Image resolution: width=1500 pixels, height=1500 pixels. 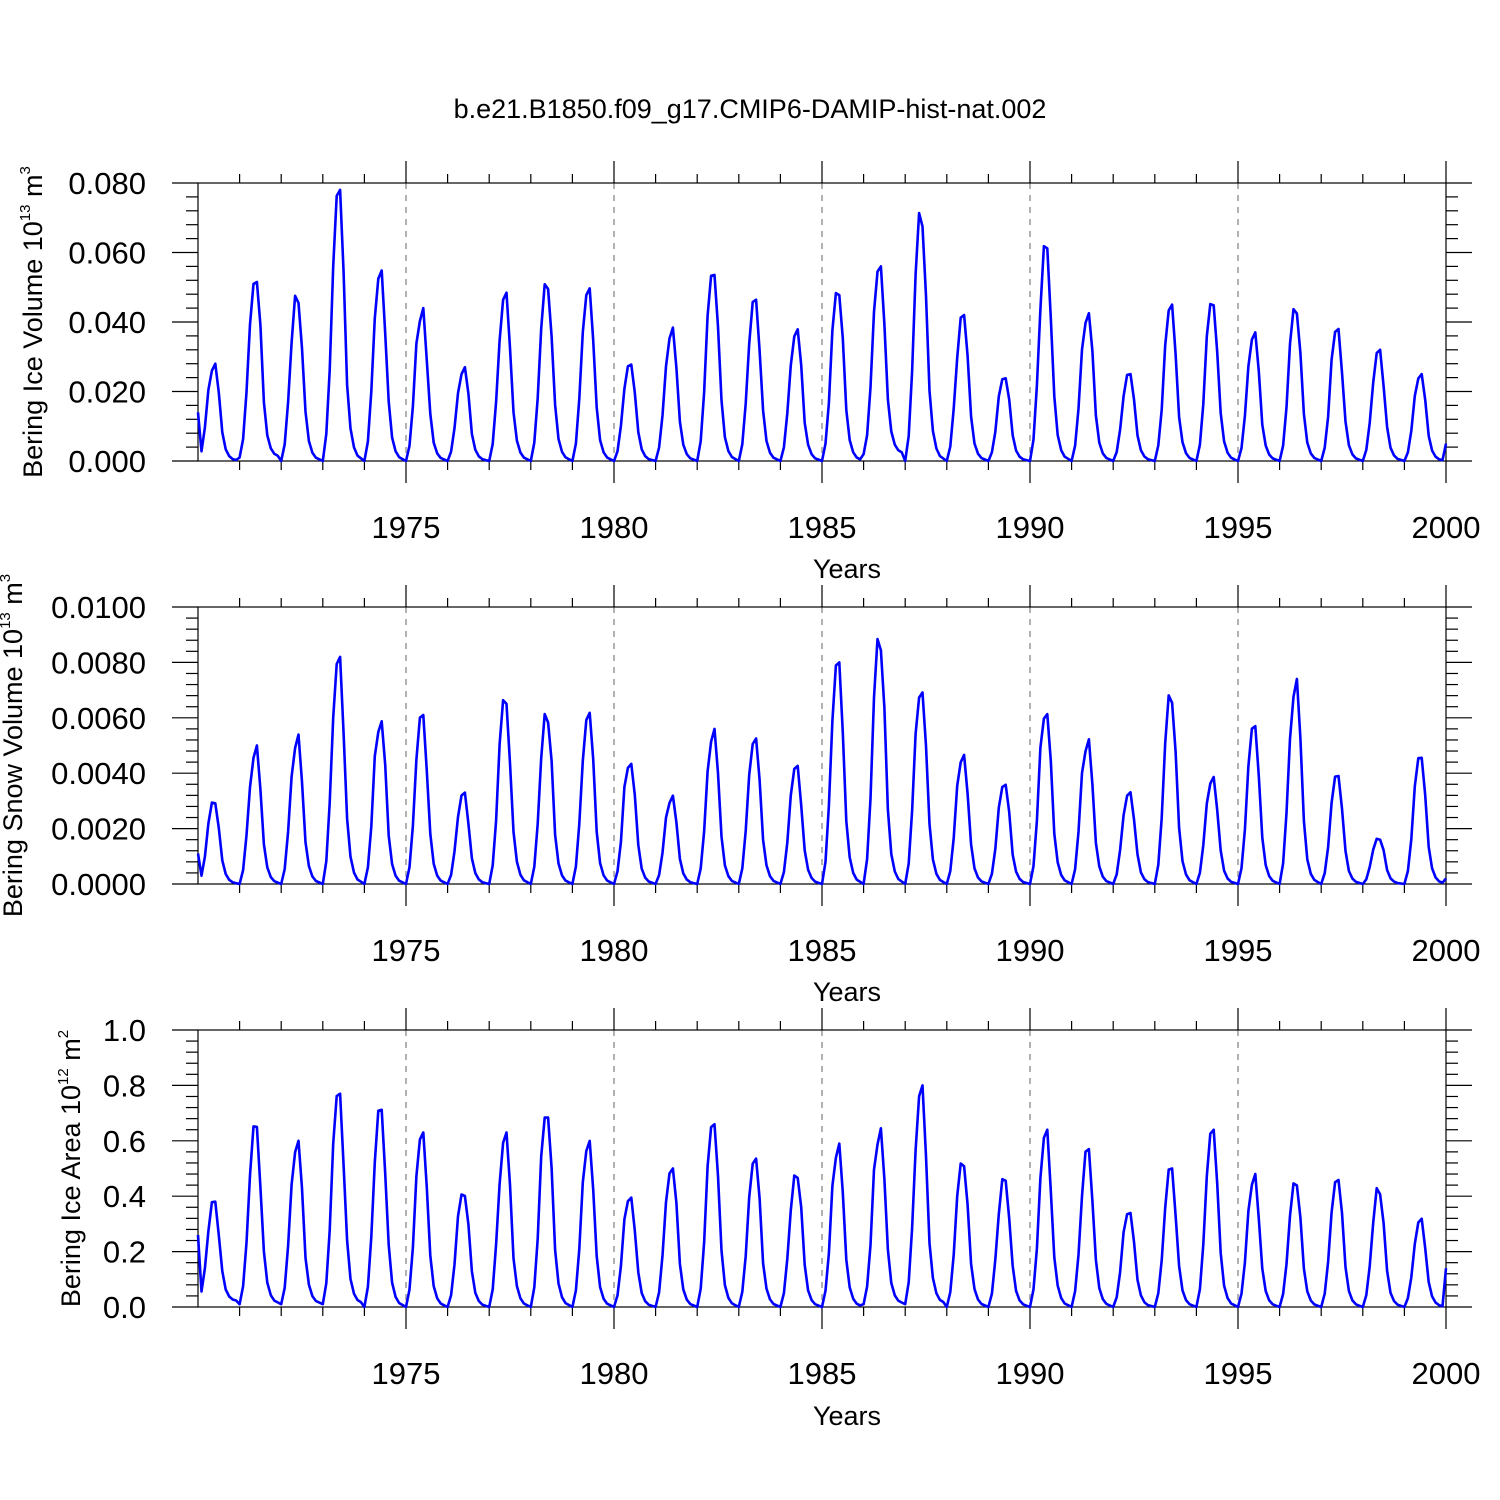 What do you see at coordinates (124, 1307) in the screenshot?
I see `y-tick-label: 0.0` at bounding box center [124, 1307].